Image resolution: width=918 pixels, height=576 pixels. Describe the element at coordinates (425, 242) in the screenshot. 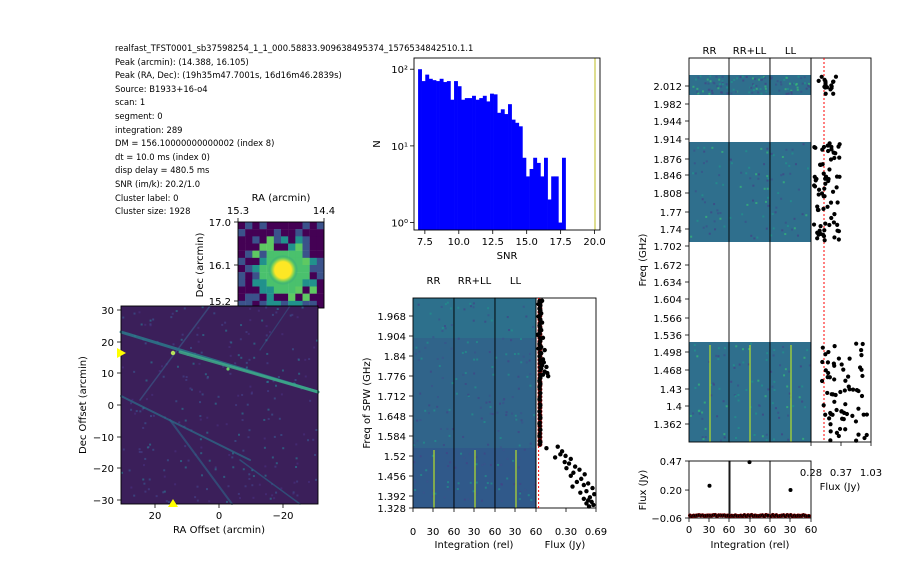

I see `histogram-x-tick-label: 7.5` at that location.